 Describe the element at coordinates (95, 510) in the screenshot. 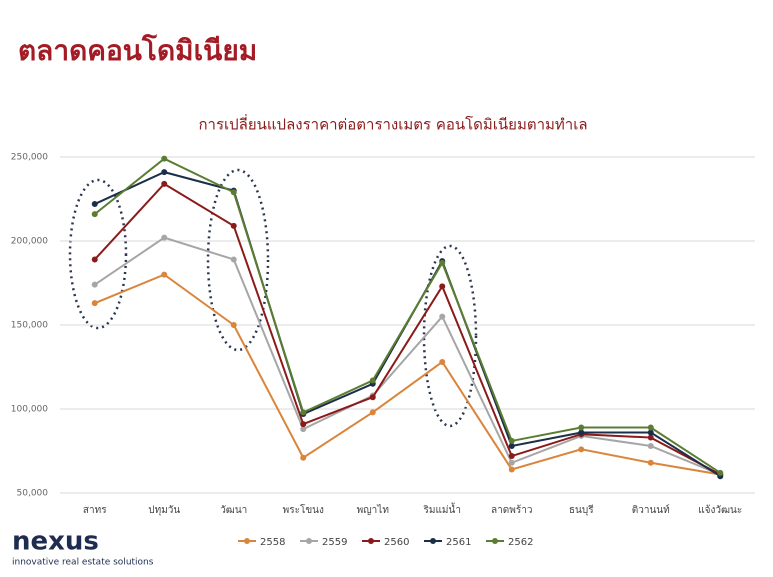

I see `x-tick-label: สาทร` at that location.